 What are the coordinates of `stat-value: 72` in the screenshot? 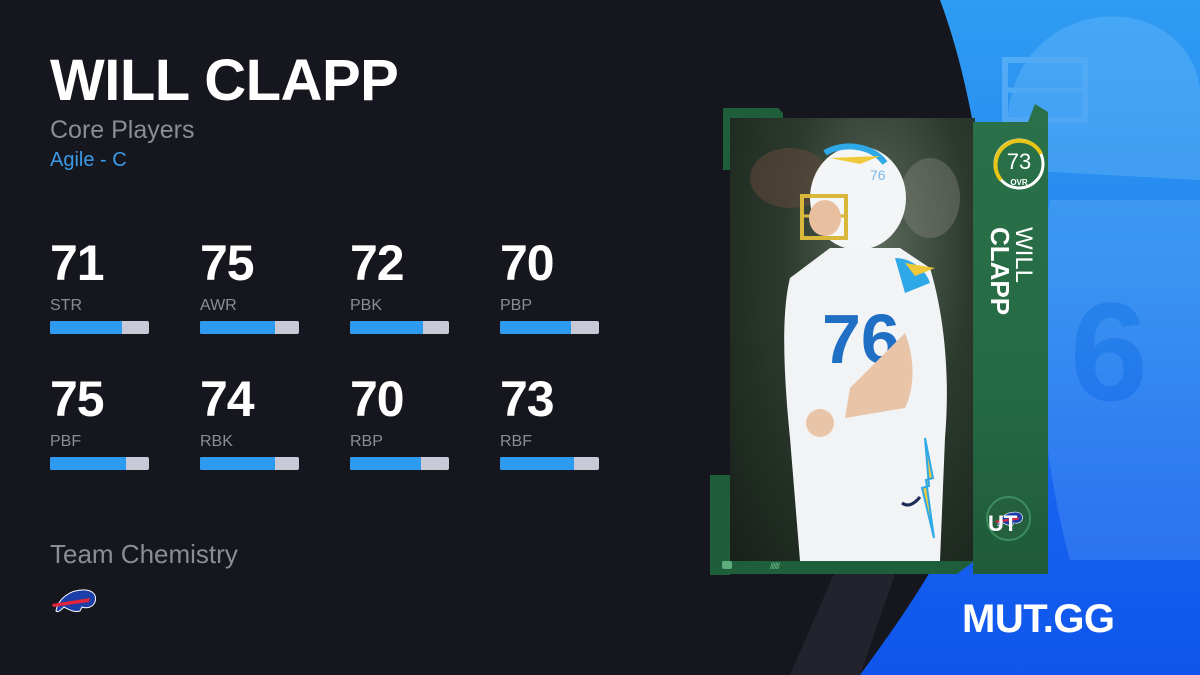 It's located at (377, 263).